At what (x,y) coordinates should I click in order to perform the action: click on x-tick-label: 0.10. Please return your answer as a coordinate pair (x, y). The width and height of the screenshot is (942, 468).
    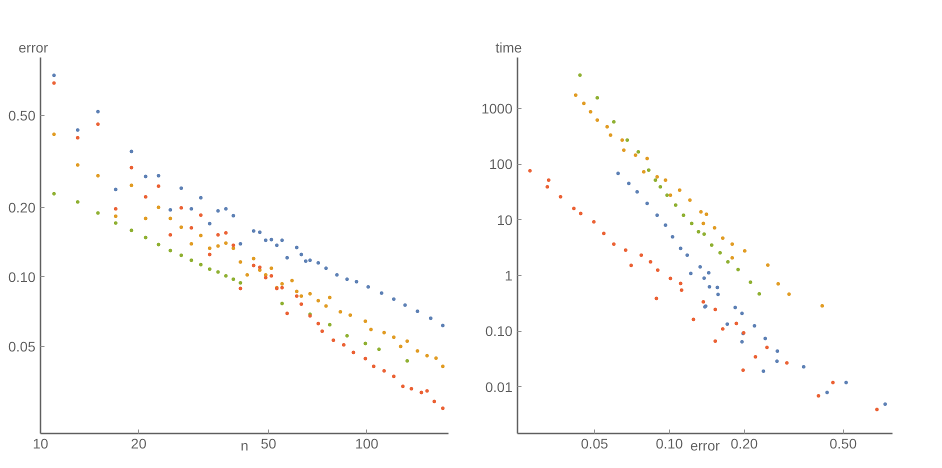
    Looking at the image, I should click on (670, 444).